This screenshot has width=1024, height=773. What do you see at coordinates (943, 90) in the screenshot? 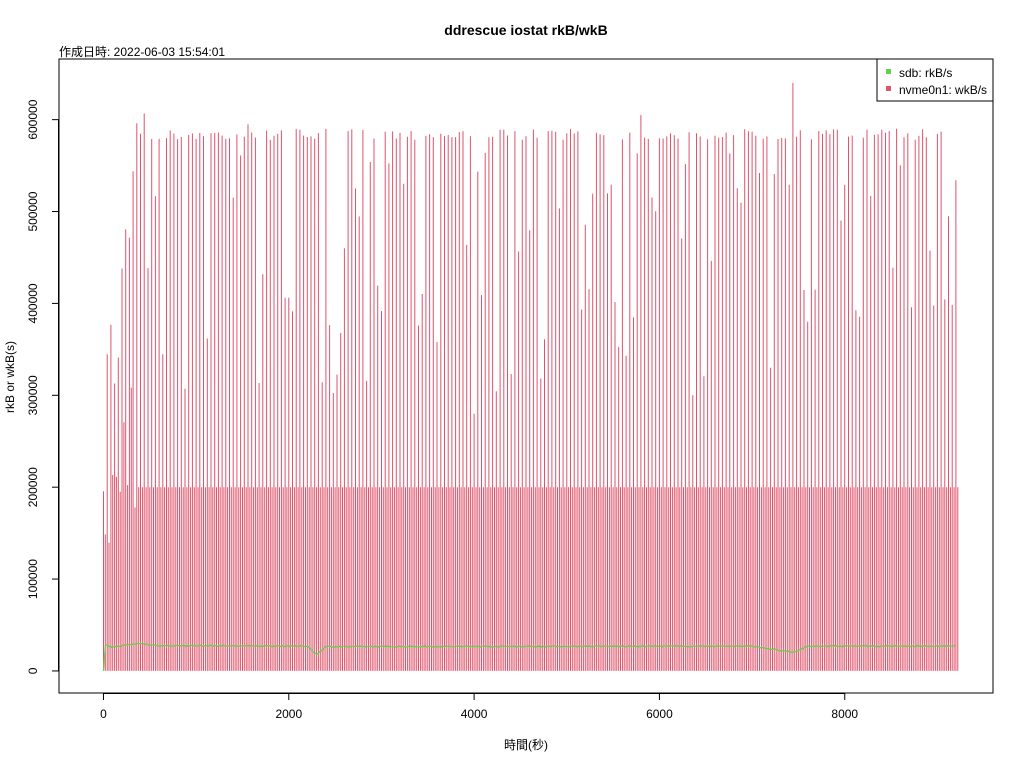
I see `legend-label-nvme: nvme0n1: wkB/s` at bounding box center [943, 90].